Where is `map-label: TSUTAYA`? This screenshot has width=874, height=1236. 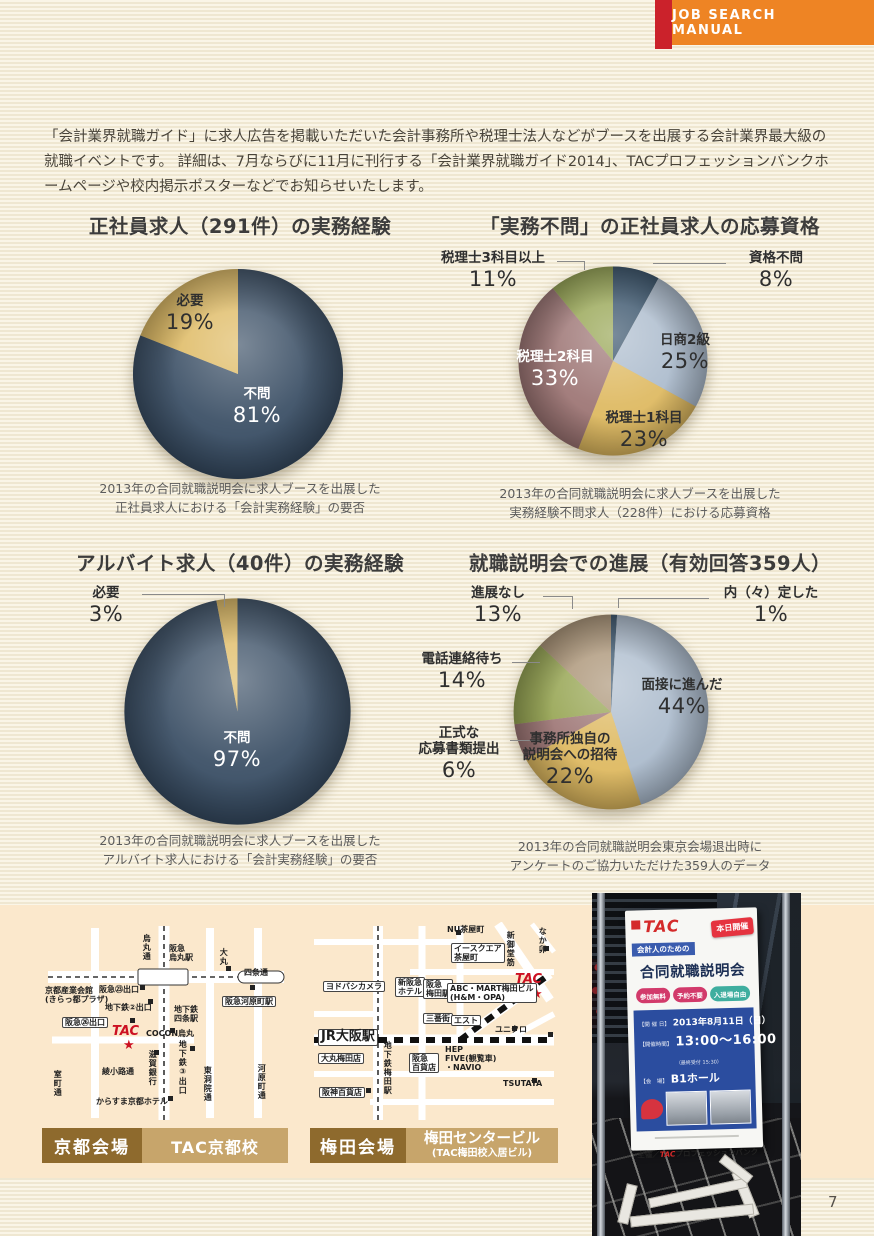 map-label: TSUTAYA is located at coordinates (523, 1083).